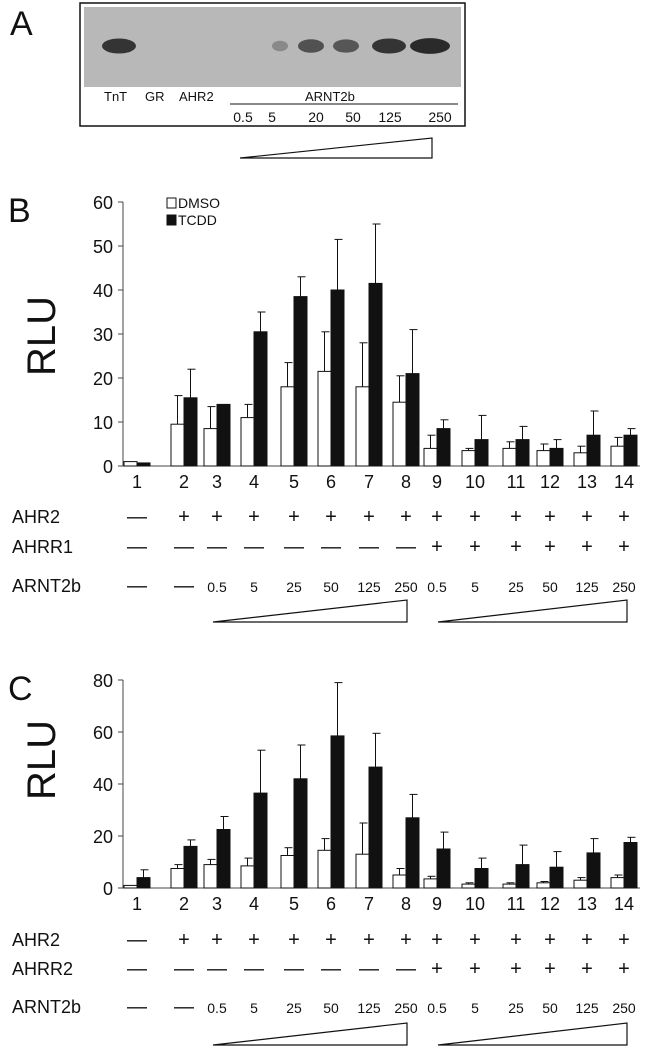 The width and height of the screenshot is (647, 1050). What do you see at coordinates (199, 203) in the screenshot?
I see `legend-label: DMSO` at bounding box center [199, 203].